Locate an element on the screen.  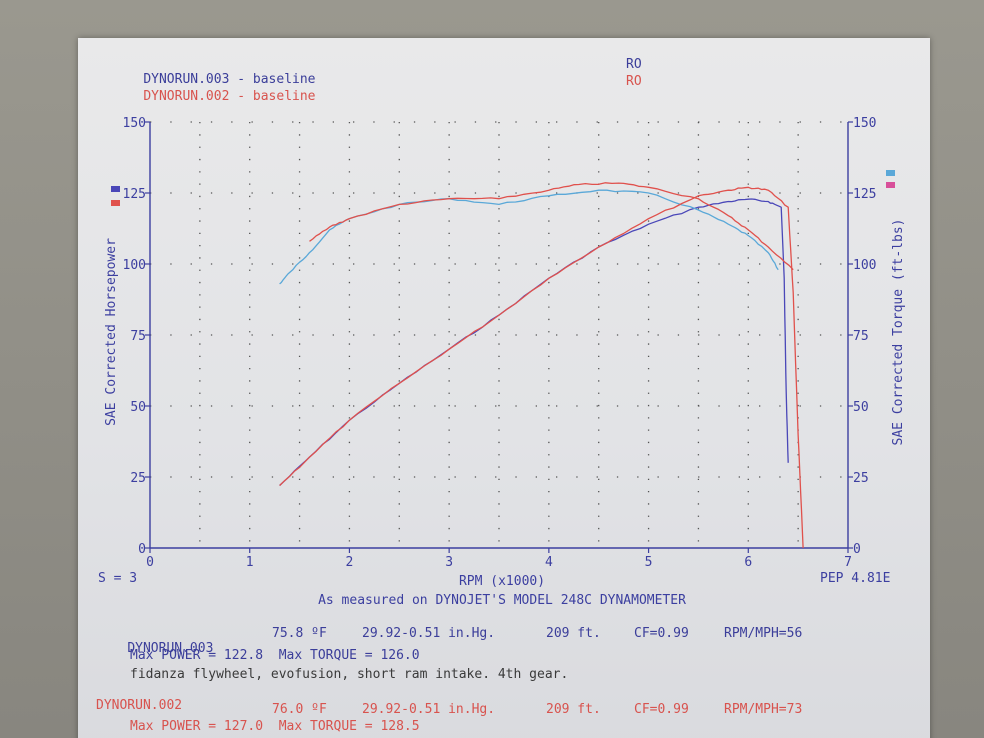
series-line-dynorun-002-torque is located at coordinates (551, 226).